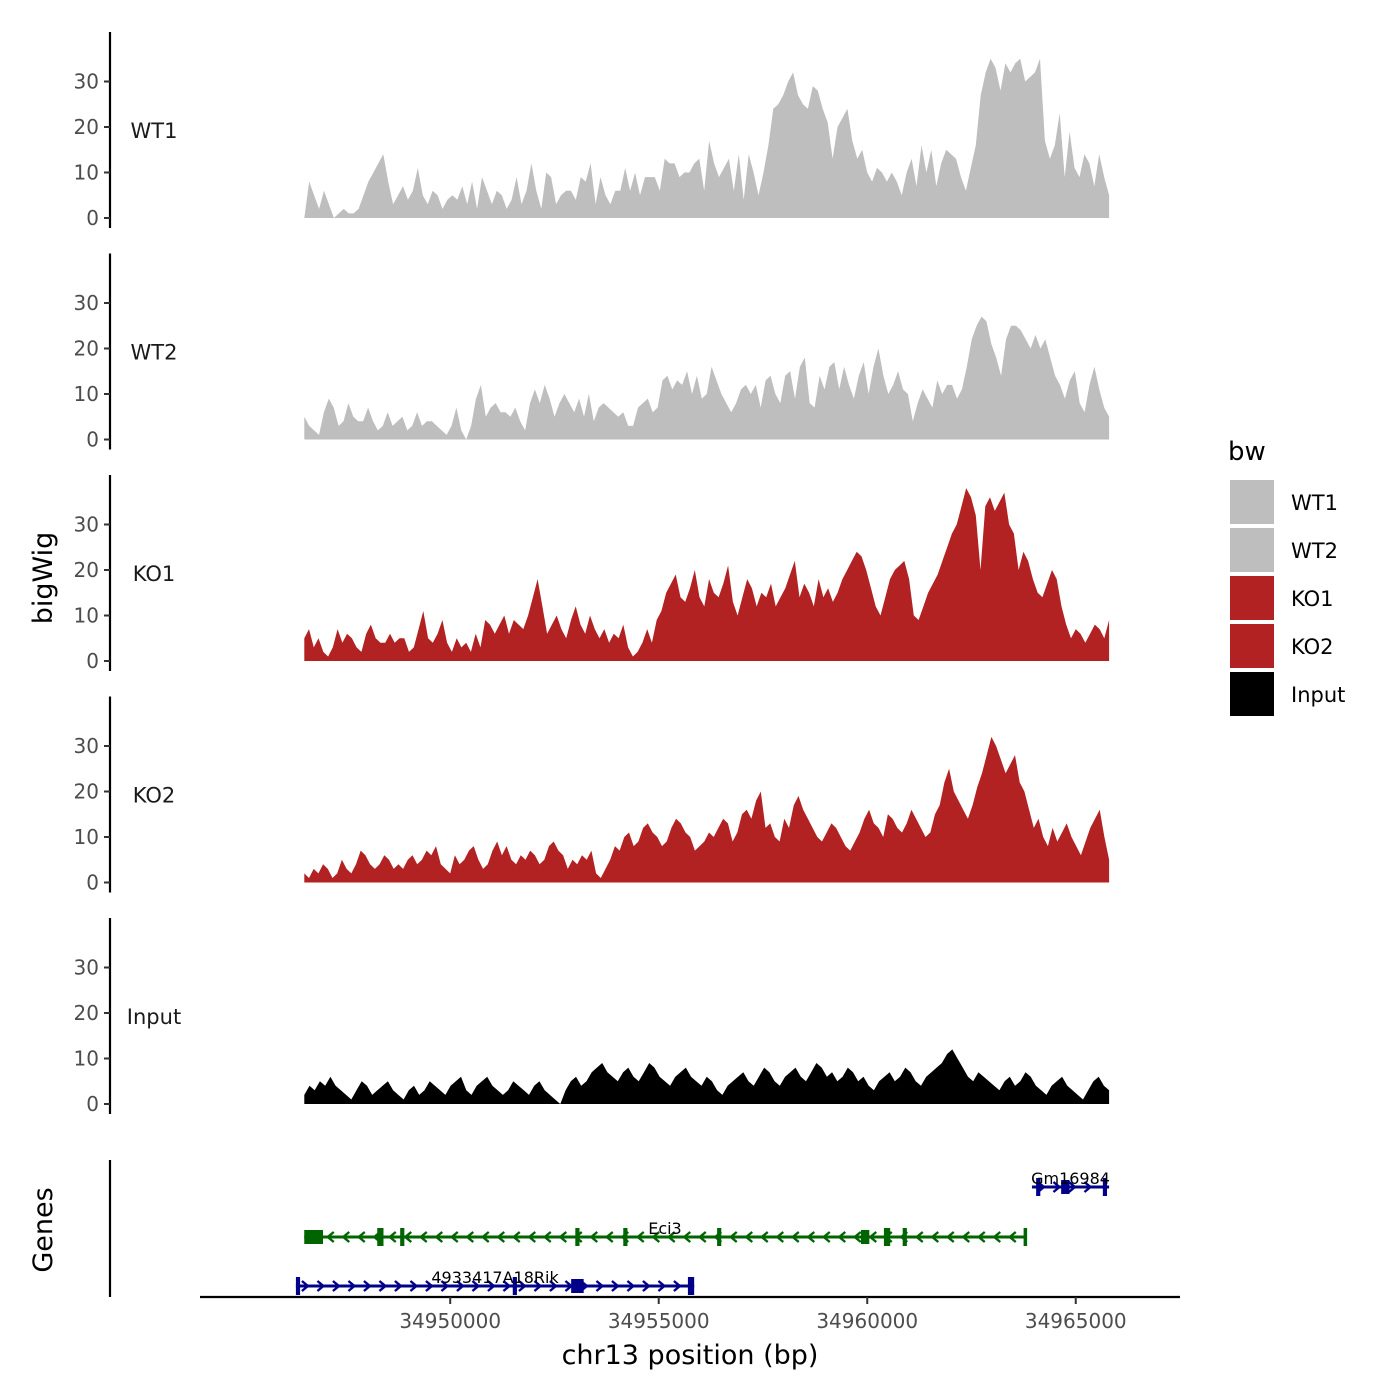 Image resolution: width=1400 pixels, height=1400 pixels. What do you see at coordinates (450, 1321) in the screenshot?
I see `x-tick-label: 34950000` at bounding box center [450, 1321].